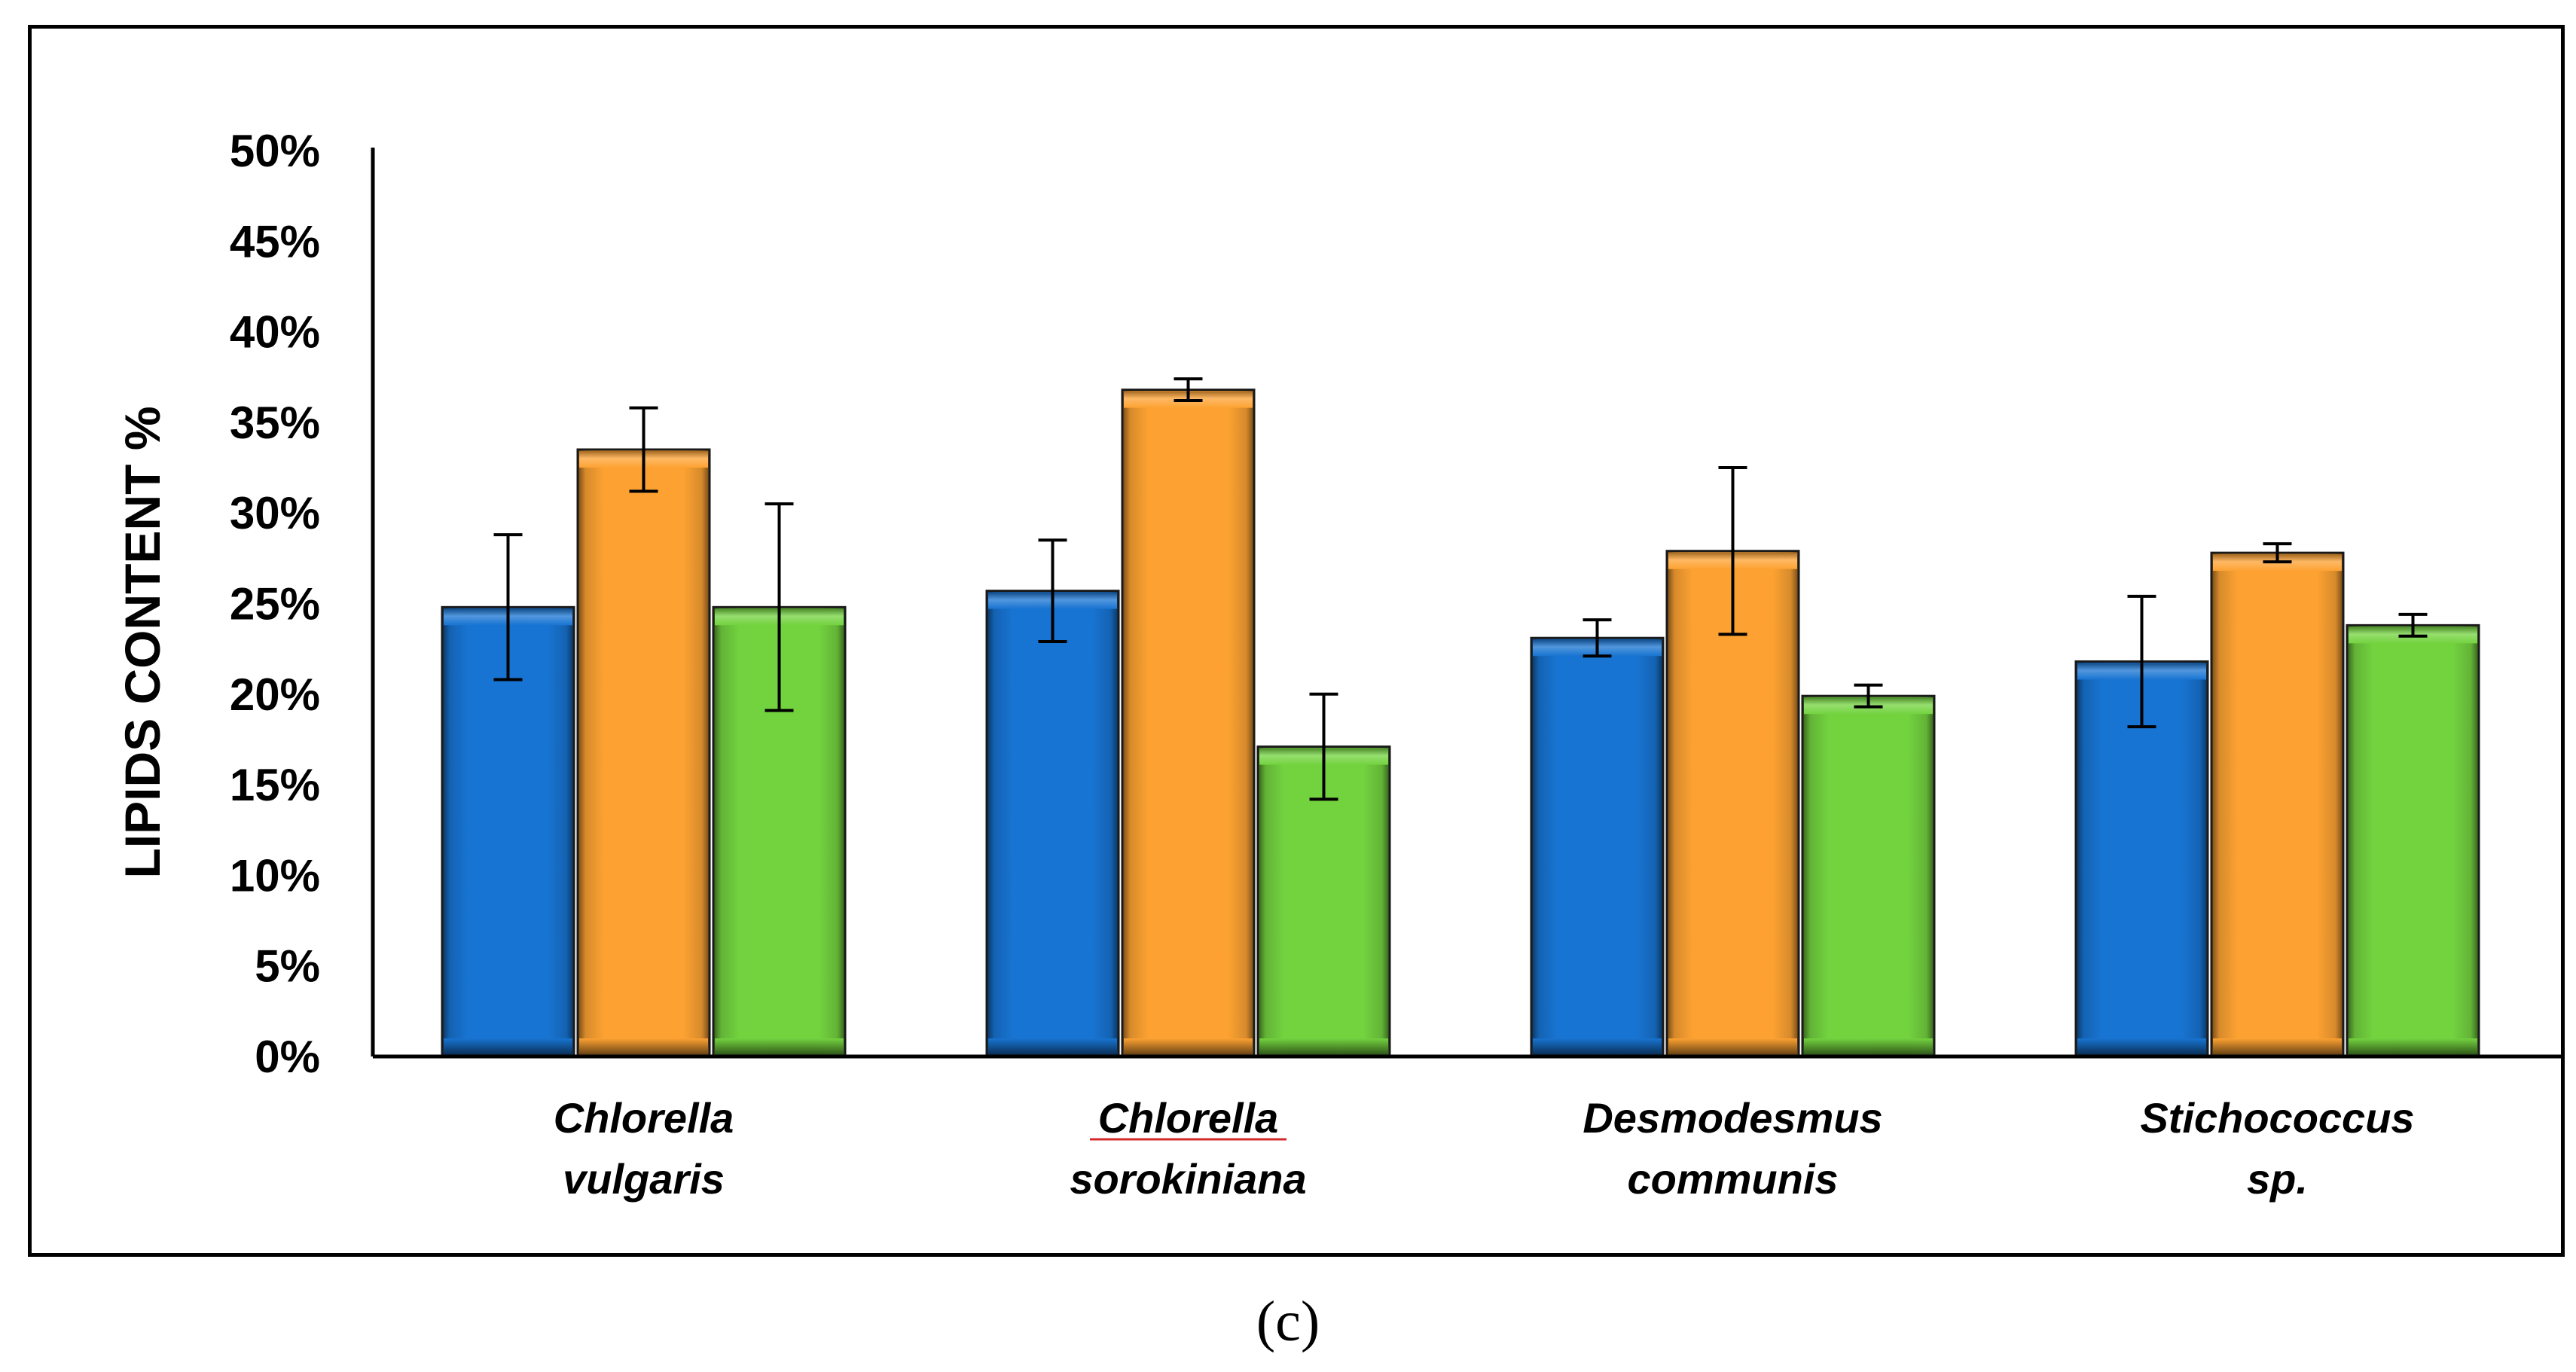  What do you see at coordinates (142, 642) in the screenshot?
I see `y-axis-title: LIPIDS CONTENT %` at bounding box center [142, 642].